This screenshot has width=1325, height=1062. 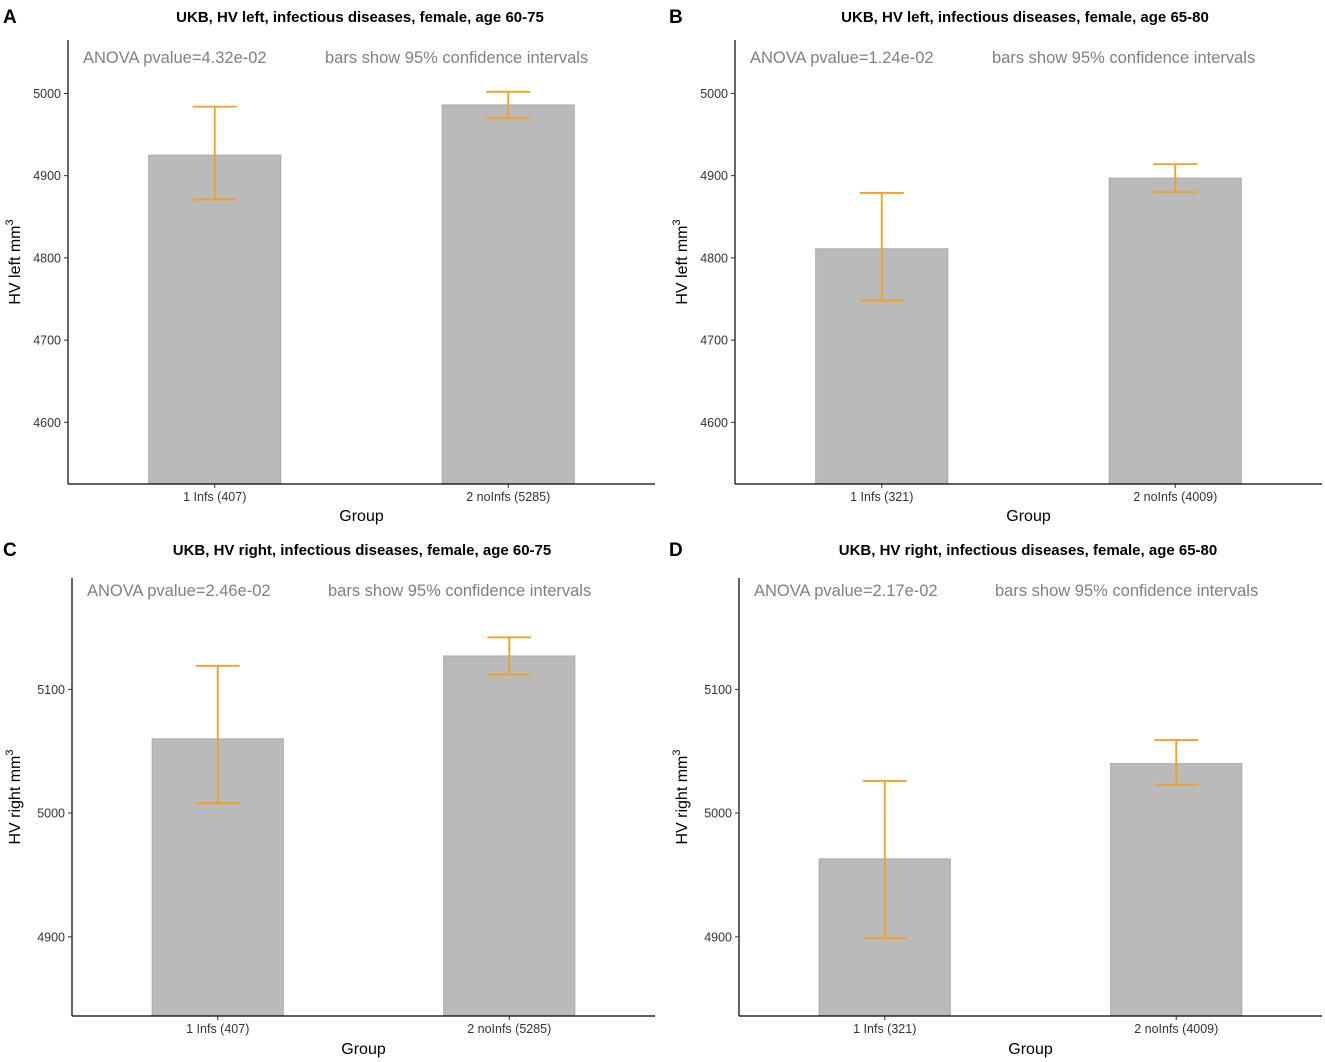 I want to click on anova-pvalue: ANOVA pvalue=2.17e-02, so click(x=846, y=591).